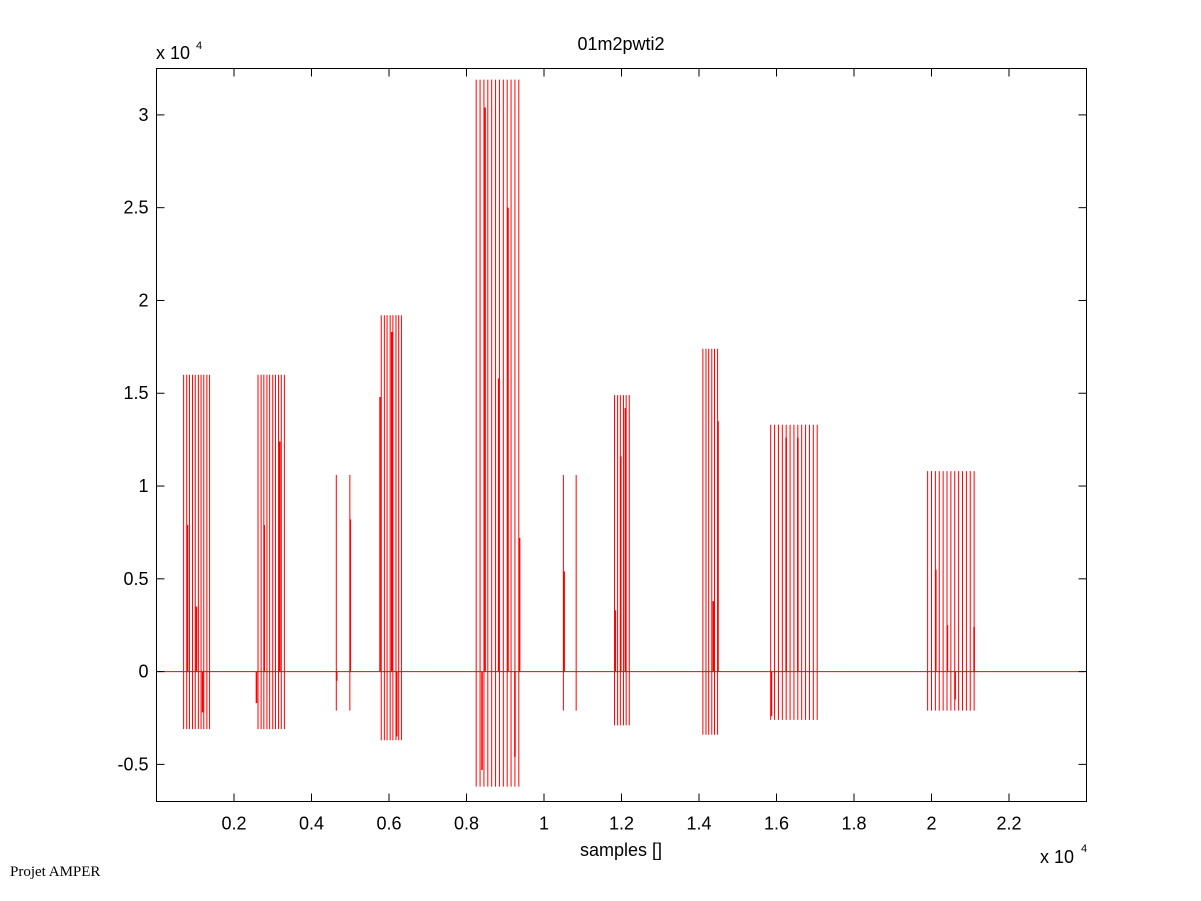  What do you see at coordinates (132, 439) in the screenshot?
I see `y-tick-labels: -0.5 0 0.5 1 1.5 2 2.5 3` at bounding box center [132, 439].